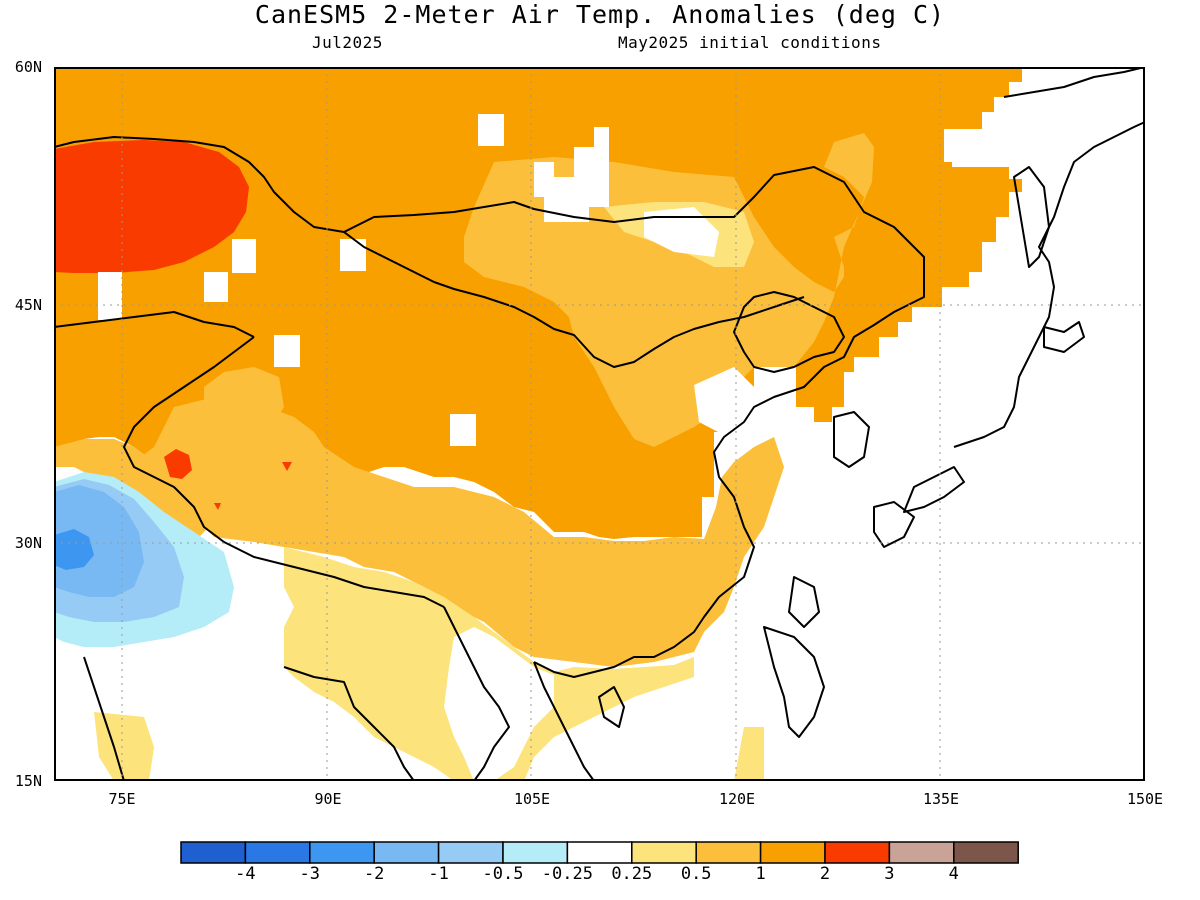 The image size is (1200, 900). I want to click on colorbar, so click(601, 853).